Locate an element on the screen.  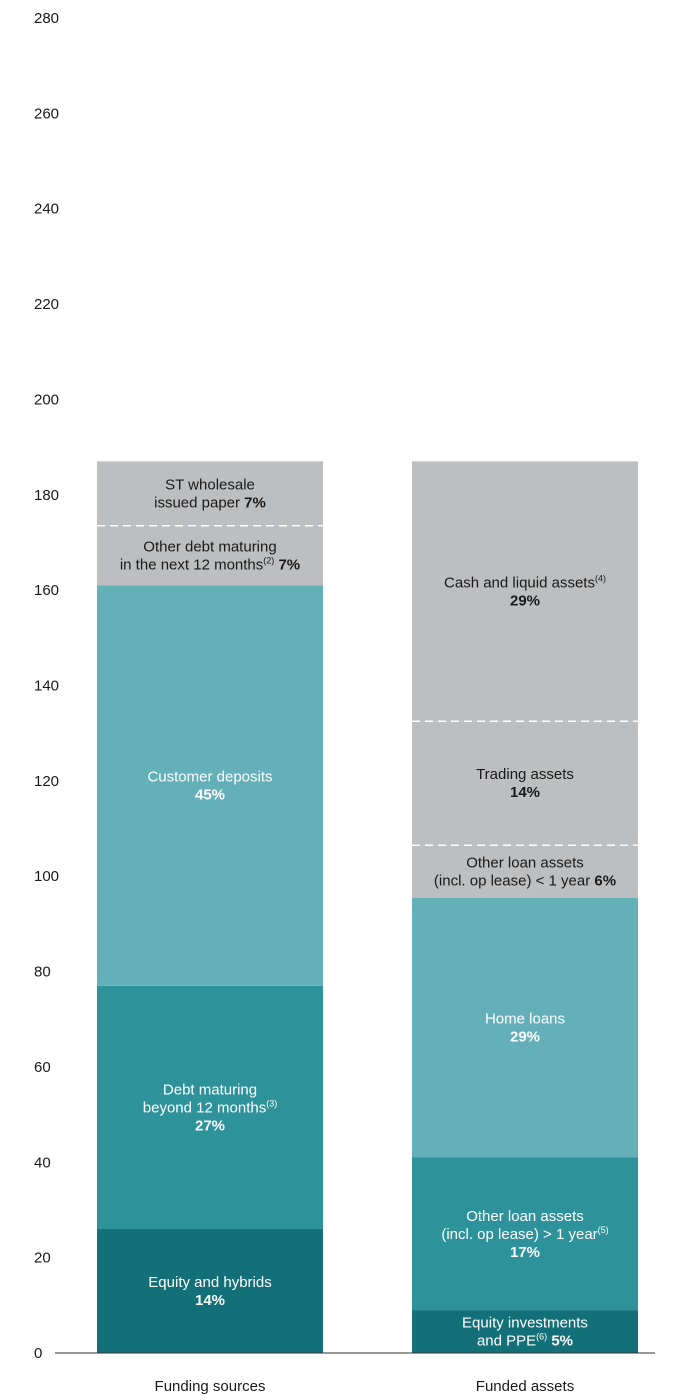
segment-label: (incl. op lease) < 1 year 6% is located at coordinates (525, 880).